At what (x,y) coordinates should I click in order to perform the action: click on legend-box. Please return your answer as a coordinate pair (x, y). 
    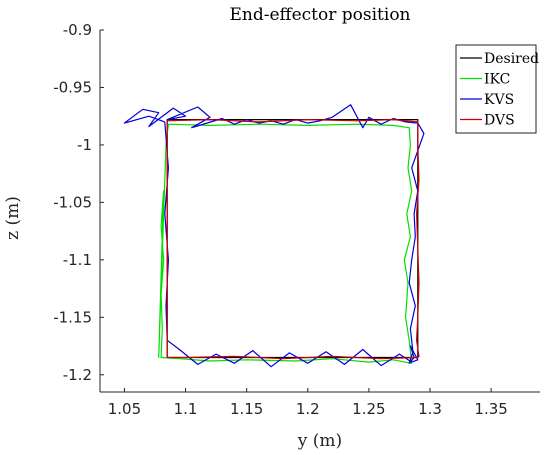
    Looking at the image, I should click on (496, 89).